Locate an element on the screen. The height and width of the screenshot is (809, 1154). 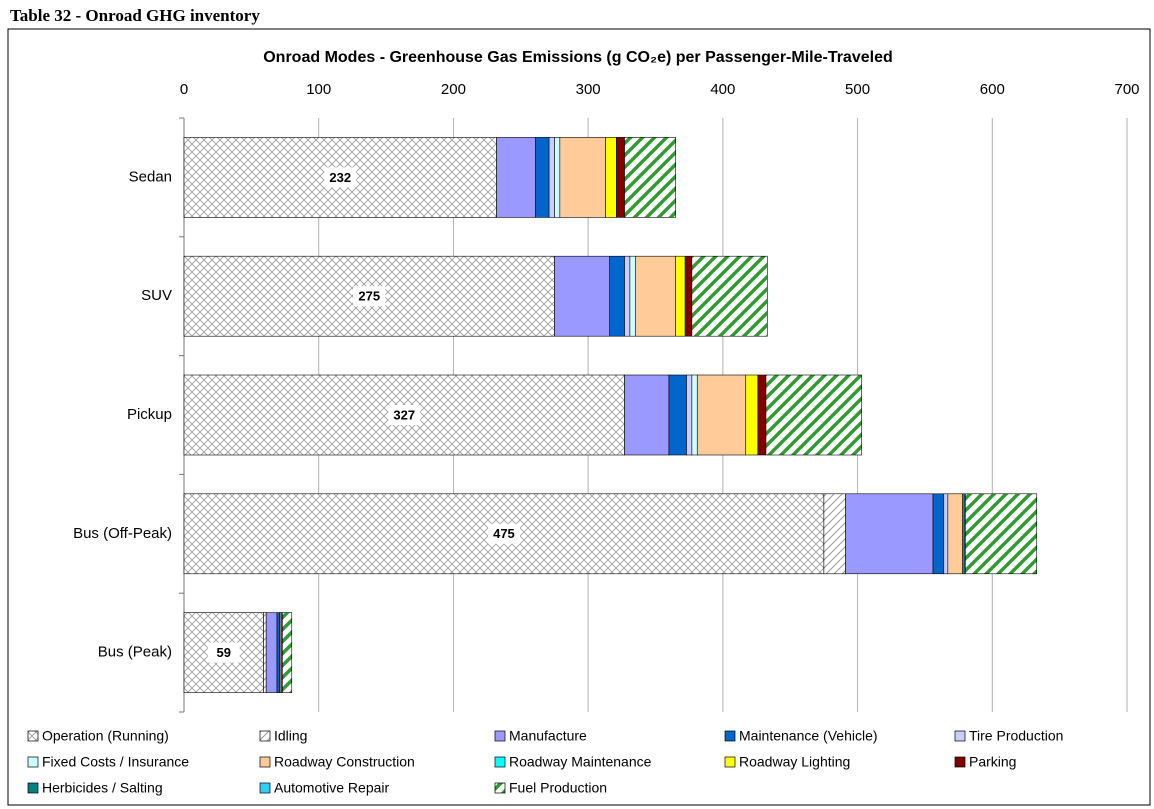
x-tick-label: 600 is located at coordinates (992, 89).